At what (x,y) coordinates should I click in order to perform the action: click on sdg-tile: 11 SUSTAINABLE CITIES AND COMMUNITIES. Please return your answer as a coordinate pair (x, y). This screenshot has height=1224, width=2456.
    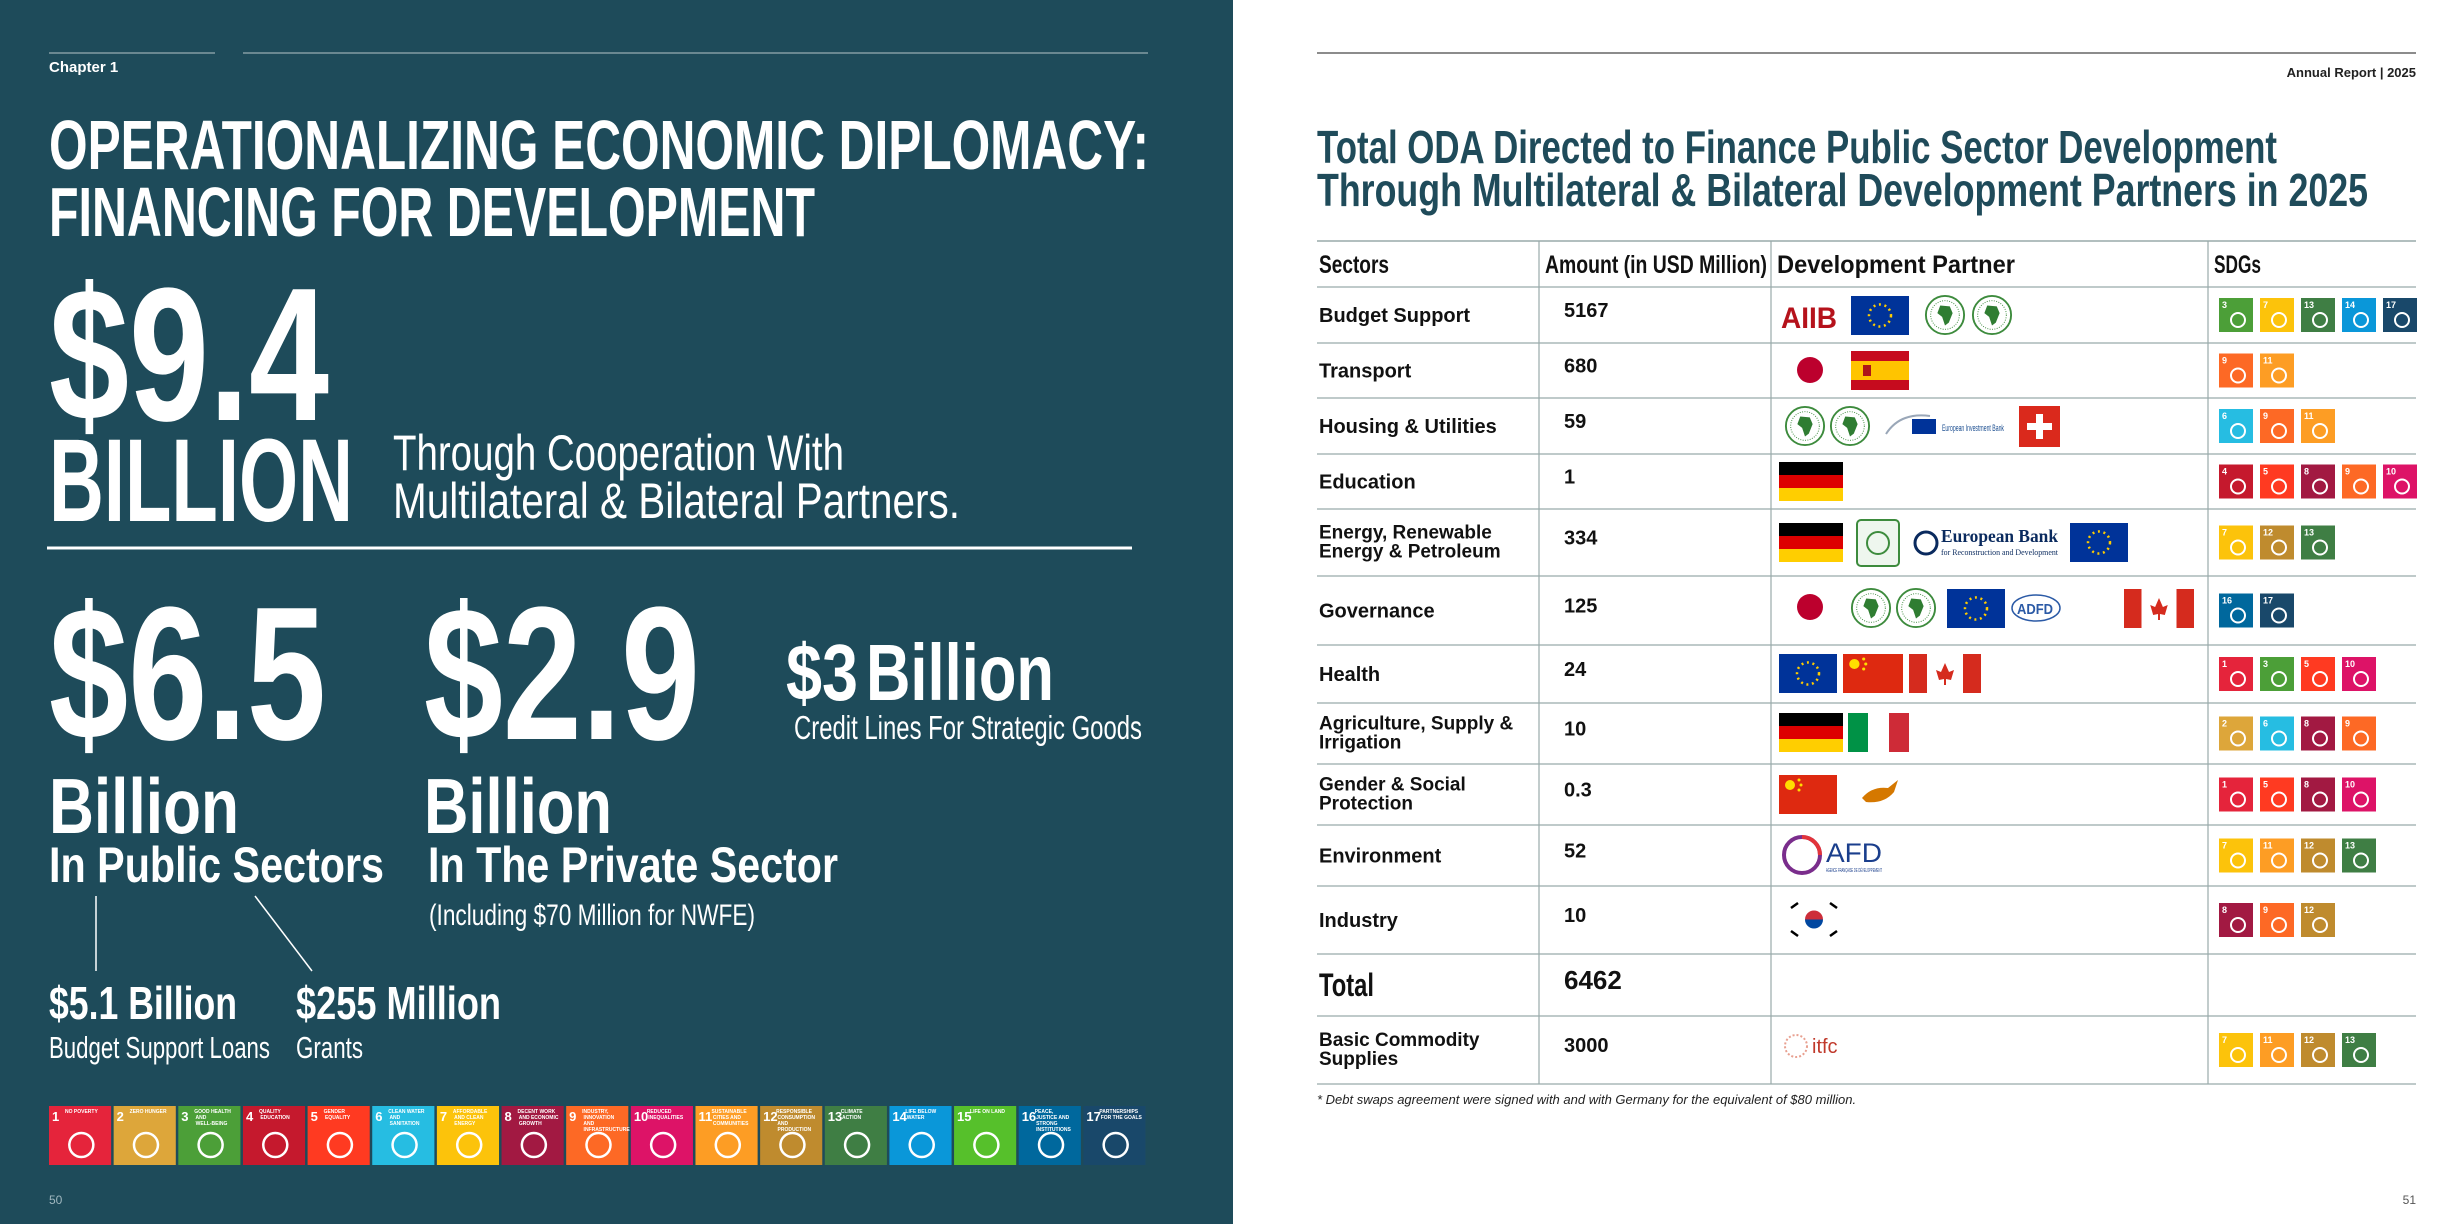
    Looking at the image, I should click on (726, 1135).